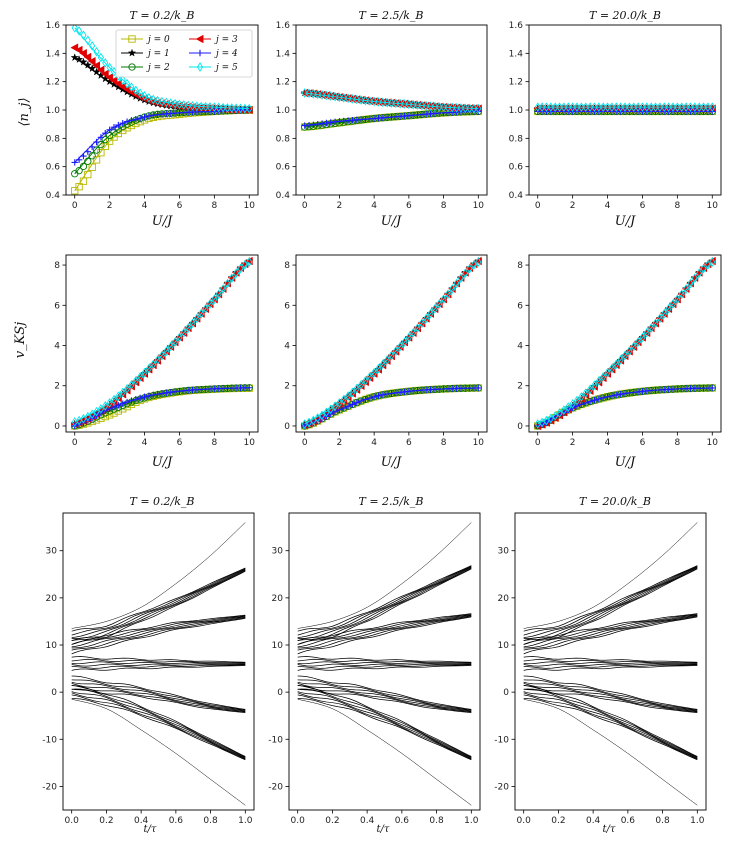  What do you see at coordinates (374, 669) in the screenshot?
I see `subplot-8: 0.0 0.2 0.4 0.6 0.8 1.0 -20 -10 0 10 20 30` at bounding box center [374, 669].